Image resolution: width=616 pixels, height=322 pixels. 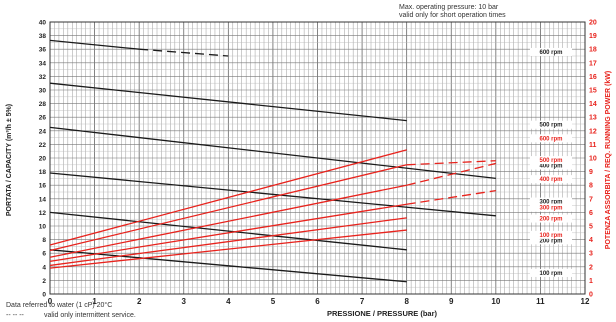 I want to click on power-label-600-rpm: 600 rpm, so click(x=550, y=139).